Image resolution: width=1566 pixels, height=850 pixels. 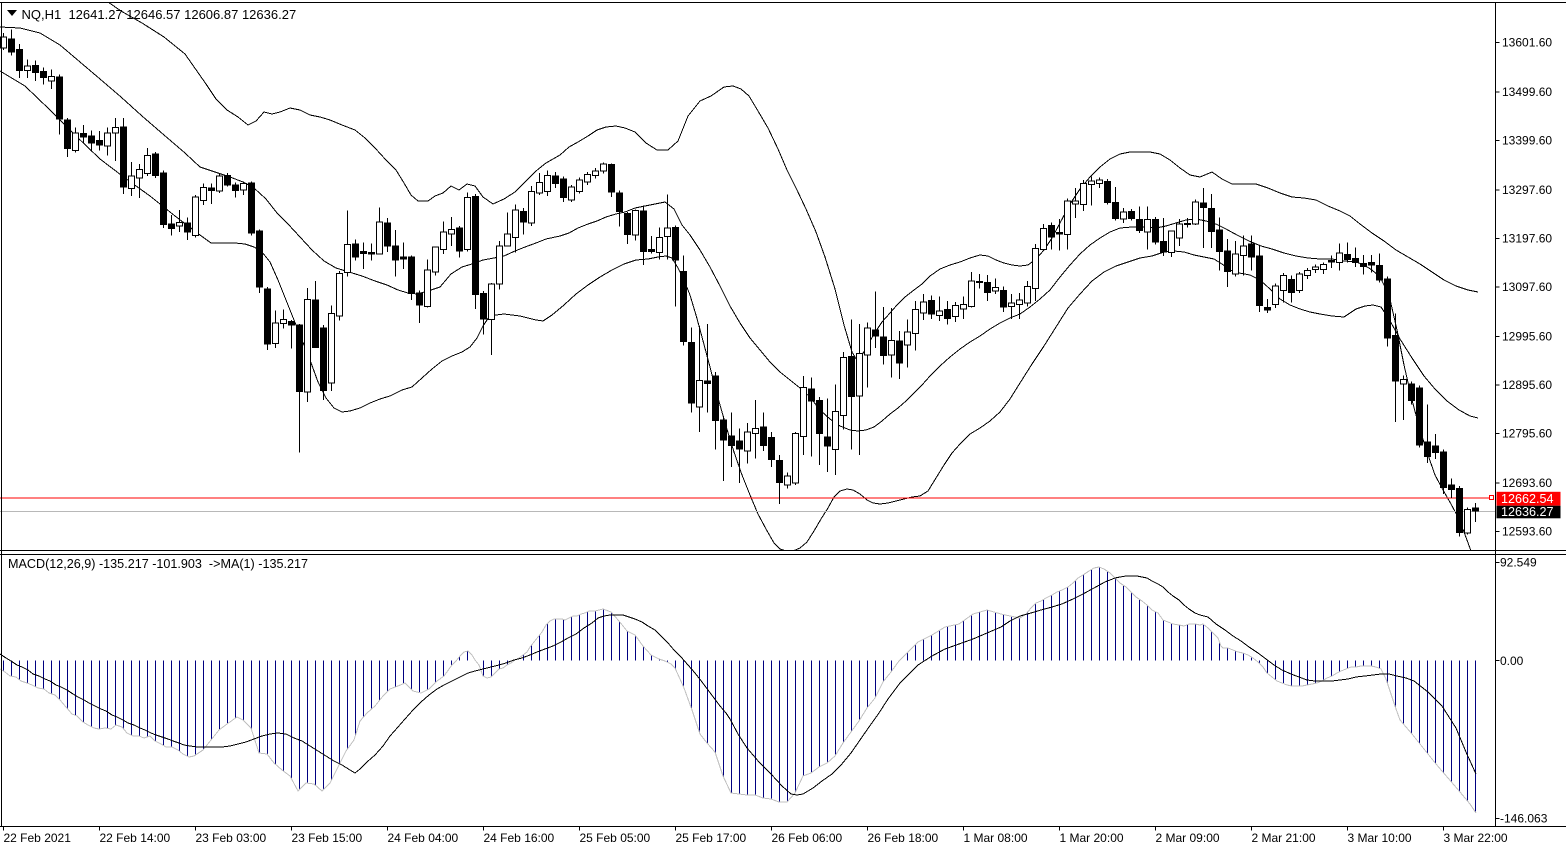 What do you see at coordinates (135, 838) in the screenshot?
I see `svg-text: 22 Feb 14:00` at bounding box center [135, 838].